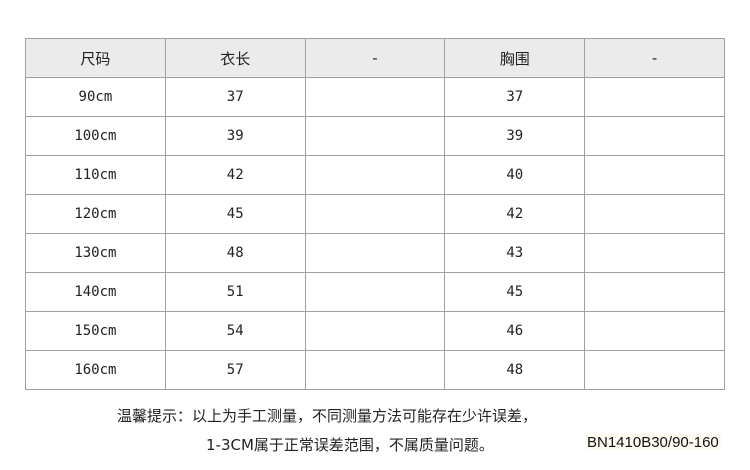 This screenshot has width=750, height=470. Describe the element at coordinates (95, 136) in the screenshot. I see `table-cell: 100cm` at that location.